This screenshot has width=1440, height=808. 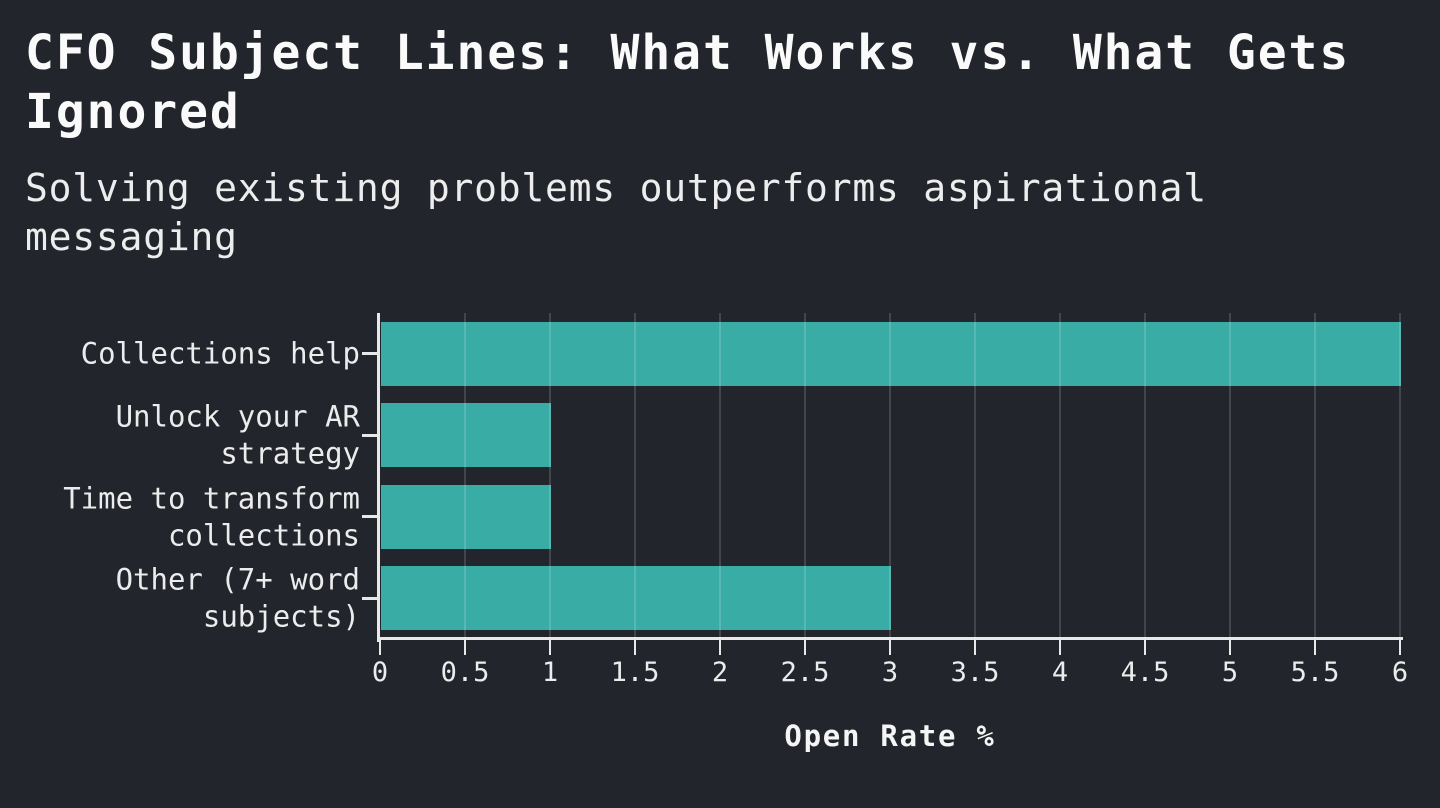 What do you see at coordinates (720, 672) in the screenshot?
I see `x-tick-label: 2` at bounding box center [720, 672].